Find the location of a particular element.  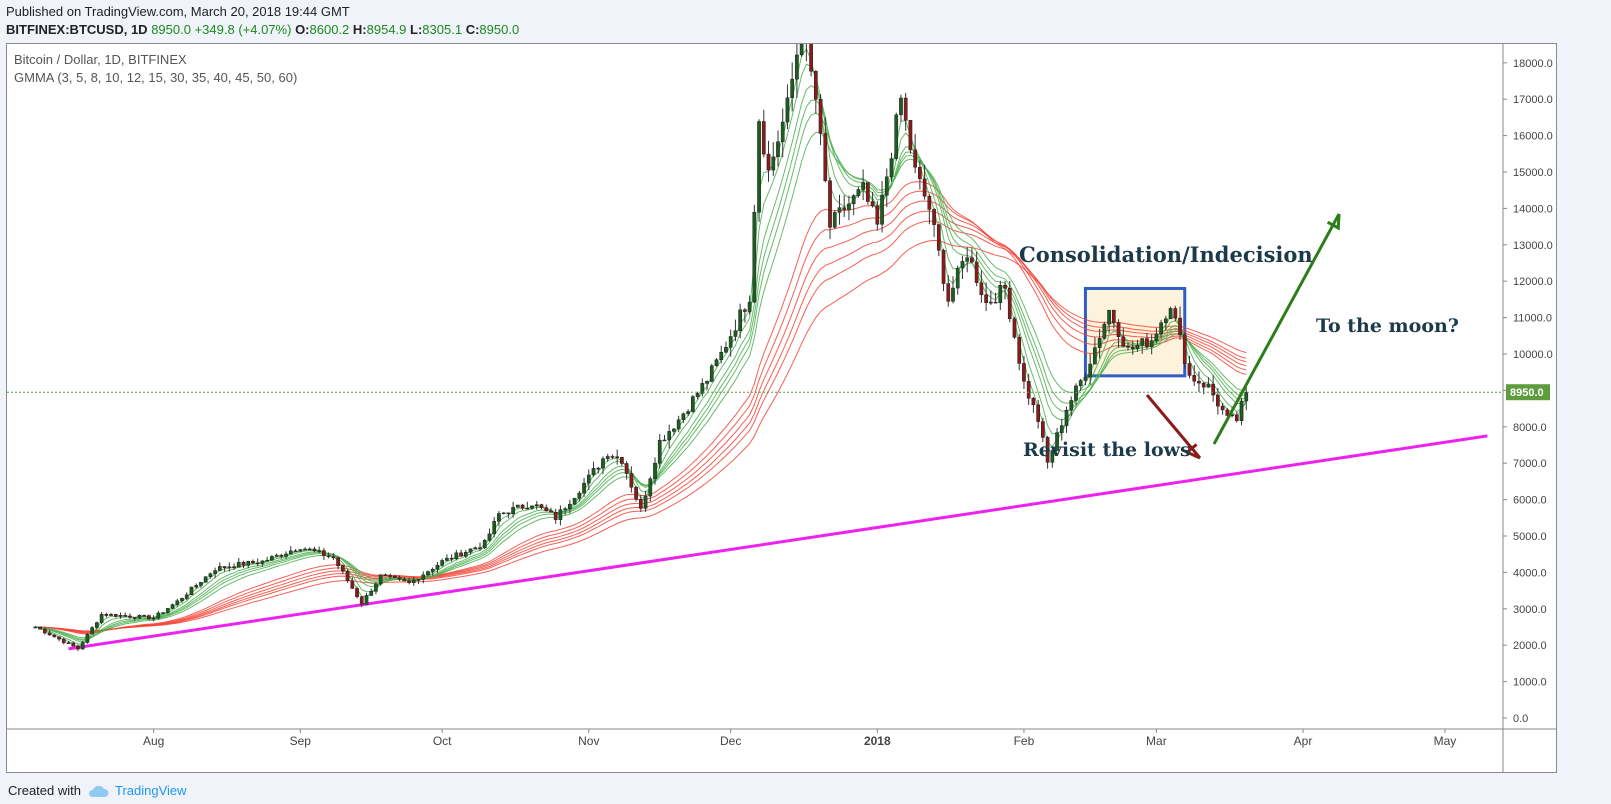

y-tick-label: 8000.0 is located at coordinates (1530, 428).